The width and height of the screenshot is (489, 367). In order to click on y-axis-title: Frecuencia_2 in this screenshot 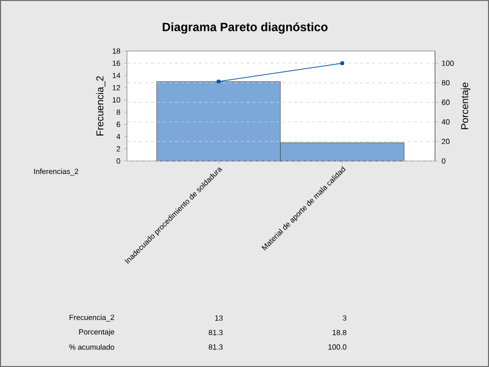, I will do `click(101, 106)`.